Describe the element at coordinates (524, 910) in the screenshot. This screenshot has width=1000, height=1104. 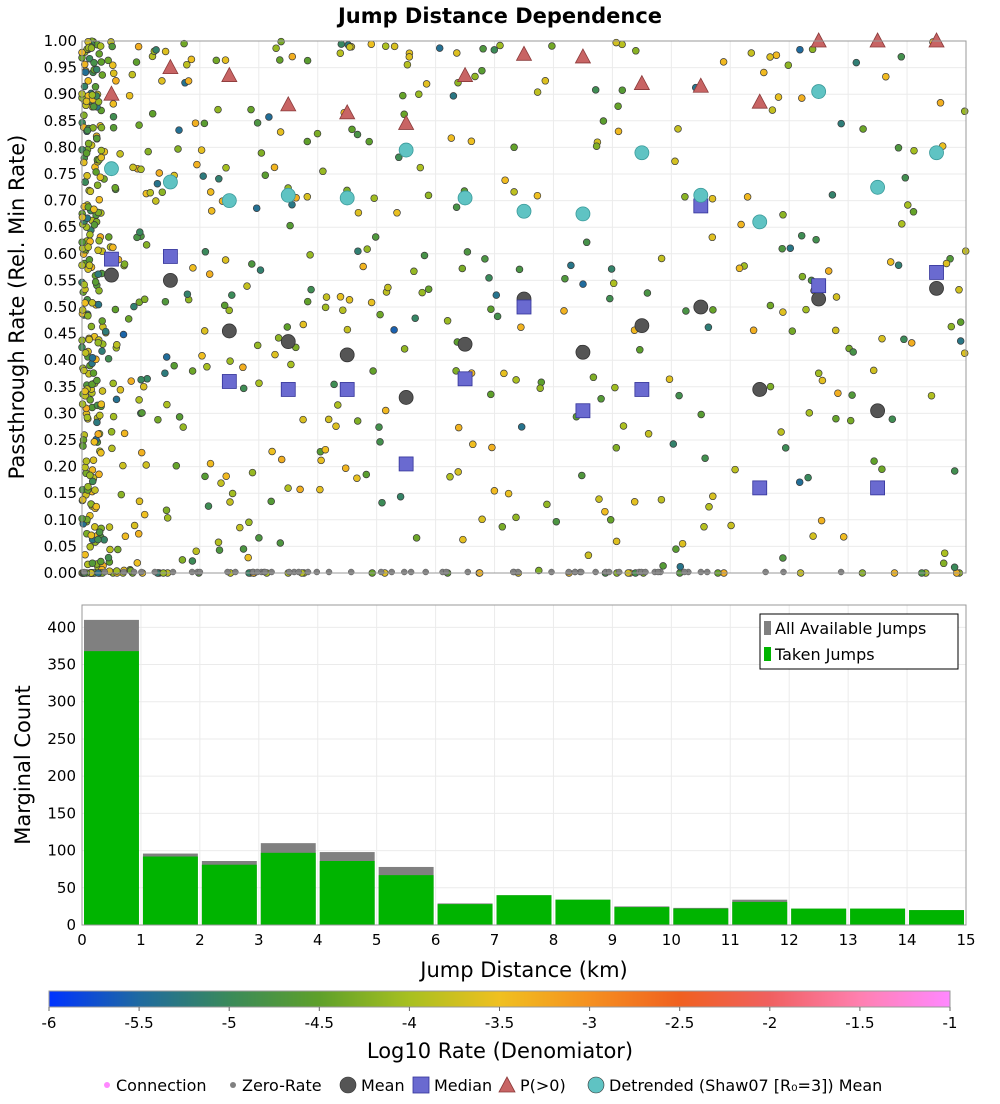
I see `bar-taken` at that location.